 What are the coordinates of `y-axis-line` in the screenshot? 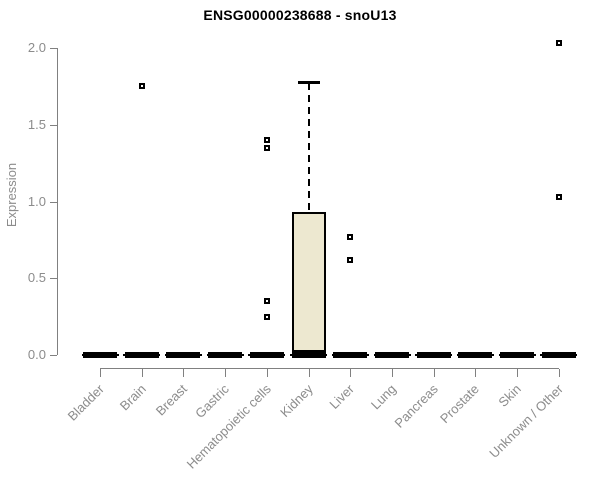 It's located at (57, 201).